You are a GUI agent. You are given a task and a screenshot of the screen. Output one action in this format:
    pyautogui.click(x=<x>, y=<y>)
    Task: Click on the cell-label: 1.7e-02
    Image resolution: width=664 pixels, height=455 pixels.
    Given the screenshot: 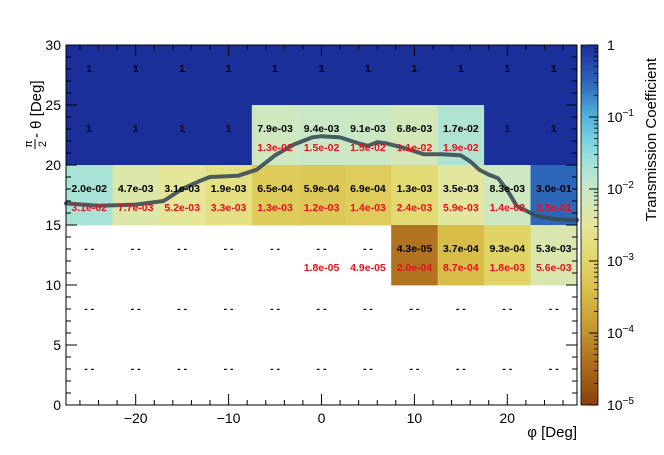 What is the action you would take?
    pyautogui.click(x=461, y=129)
    